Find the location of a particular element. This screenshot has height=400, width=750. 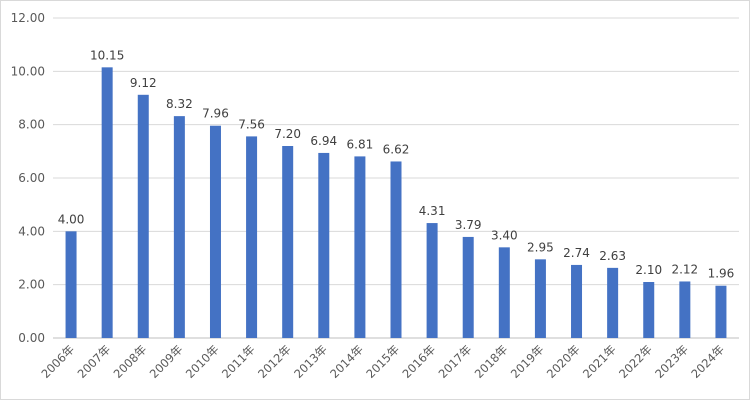

data-label: 6.62 is located at coordinates (396, 149).